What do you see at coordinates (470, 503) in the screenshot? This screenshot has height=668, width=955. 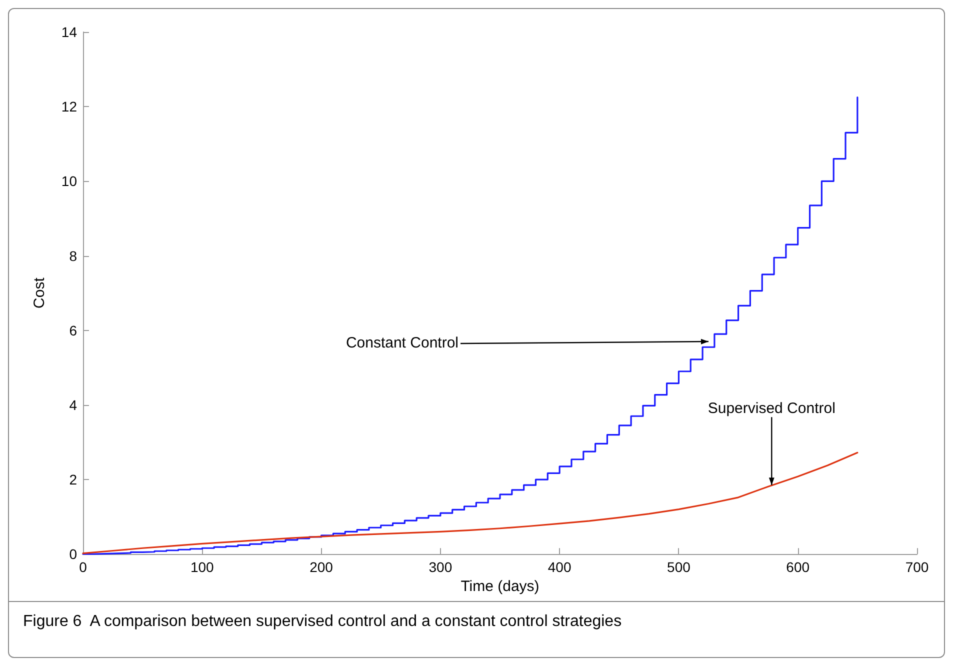 I see `line-series` at bounding box center [470, 503].